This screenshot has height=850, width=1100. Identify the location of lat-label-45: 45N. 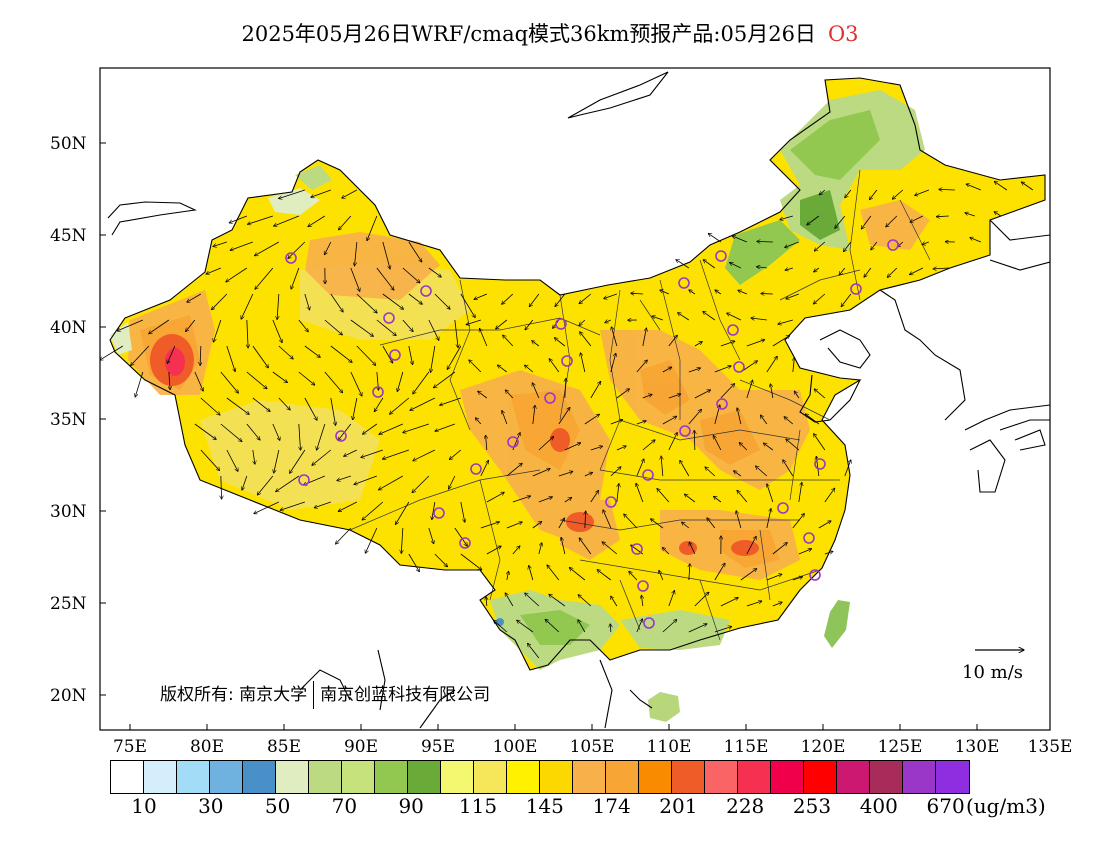
(68, 236).